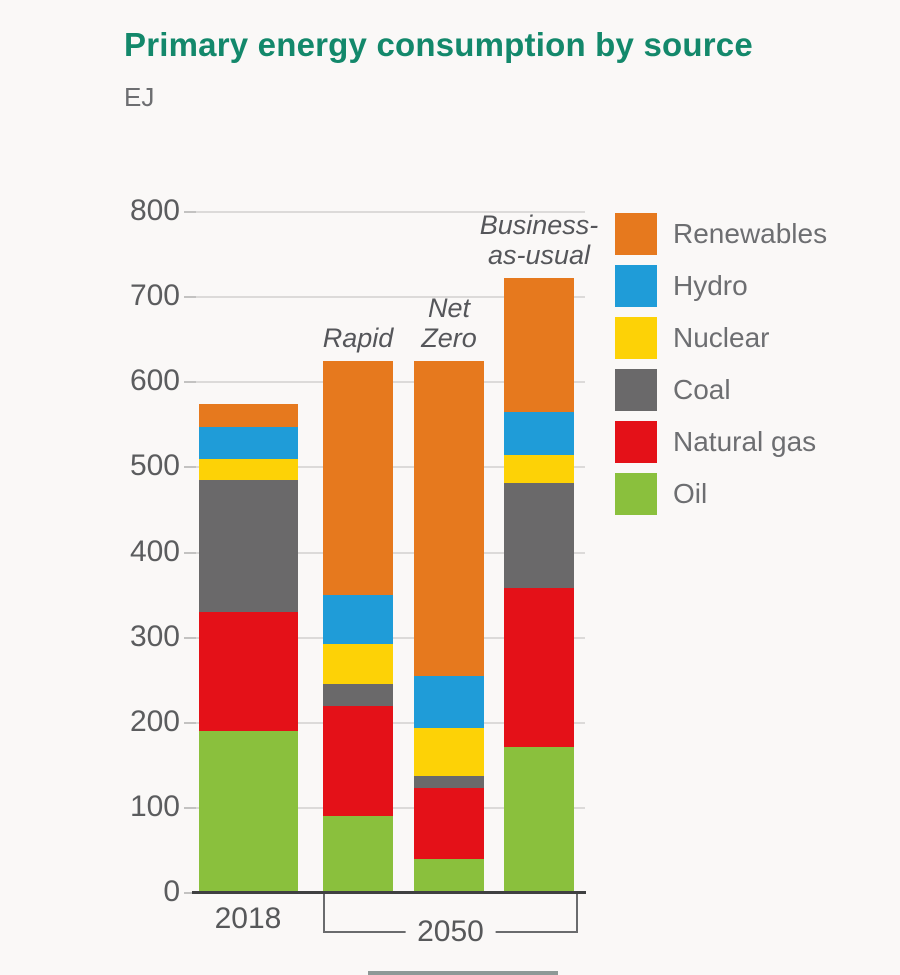 The image size is (900, 975). Describe the element at coordinates (539, 535) in the screenshot. I see `segment-coal-business-as-usual` at that location.